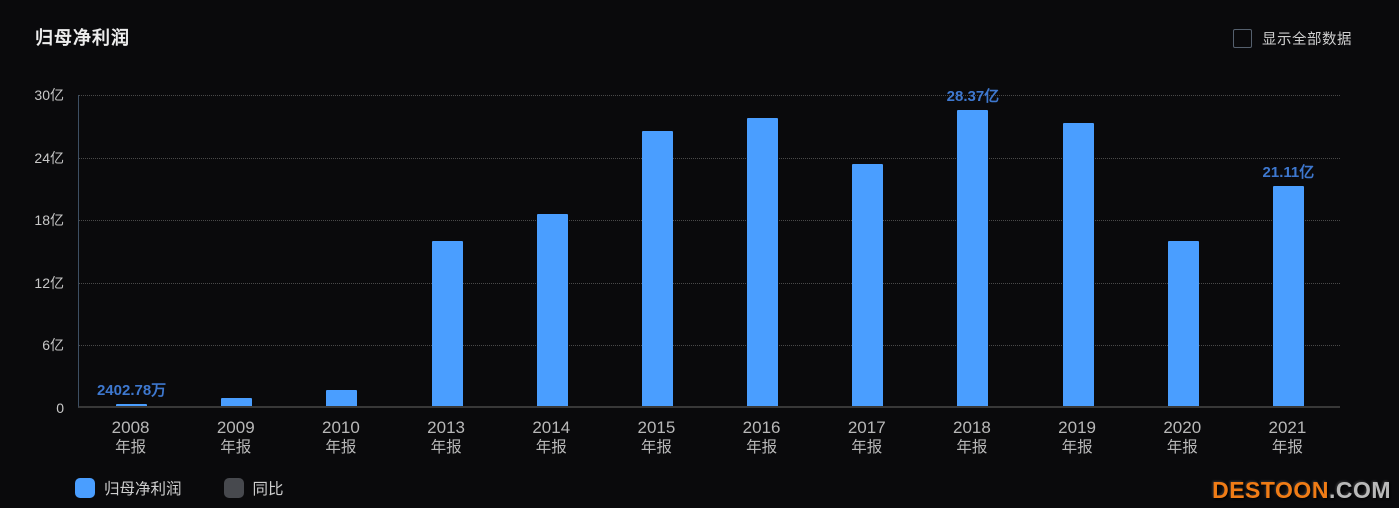 Image resolution: width=1399 pixels, height=508 pixels. Describe the element at coordinates (763, 262) in the screenshot. I see `bar-2016` at that location.